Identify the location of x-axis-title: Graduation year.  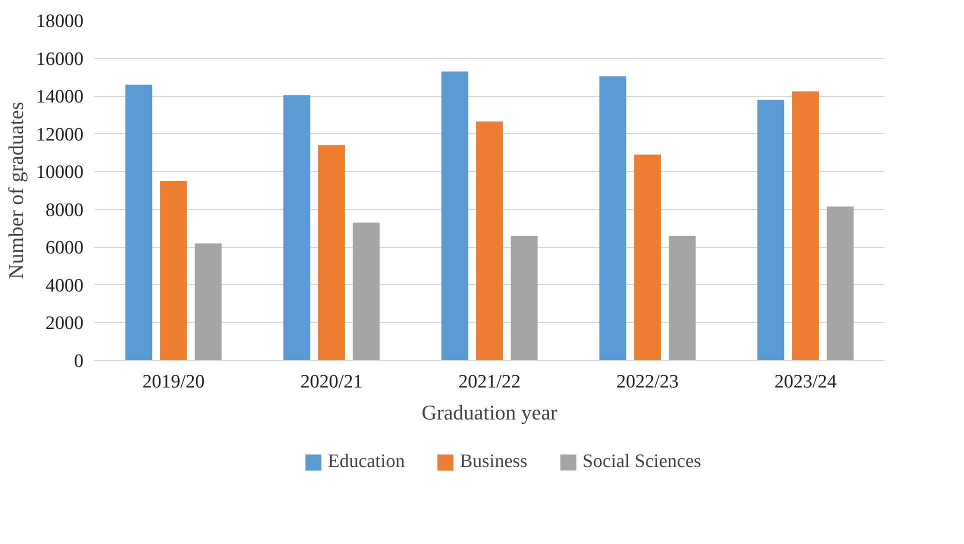
(490, 412).